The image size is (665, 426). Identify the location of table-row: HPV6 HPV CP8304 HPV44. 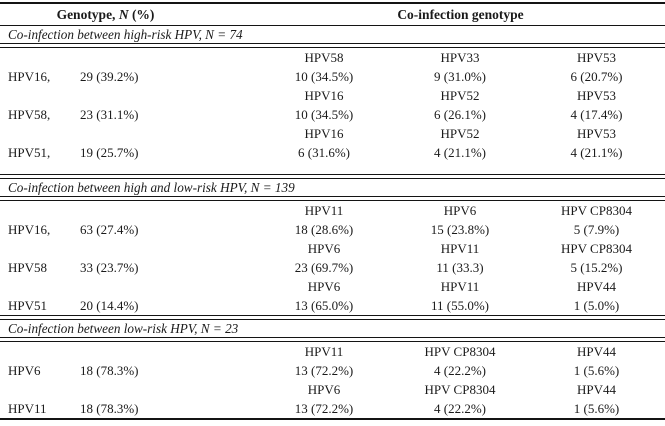
(332, 389).